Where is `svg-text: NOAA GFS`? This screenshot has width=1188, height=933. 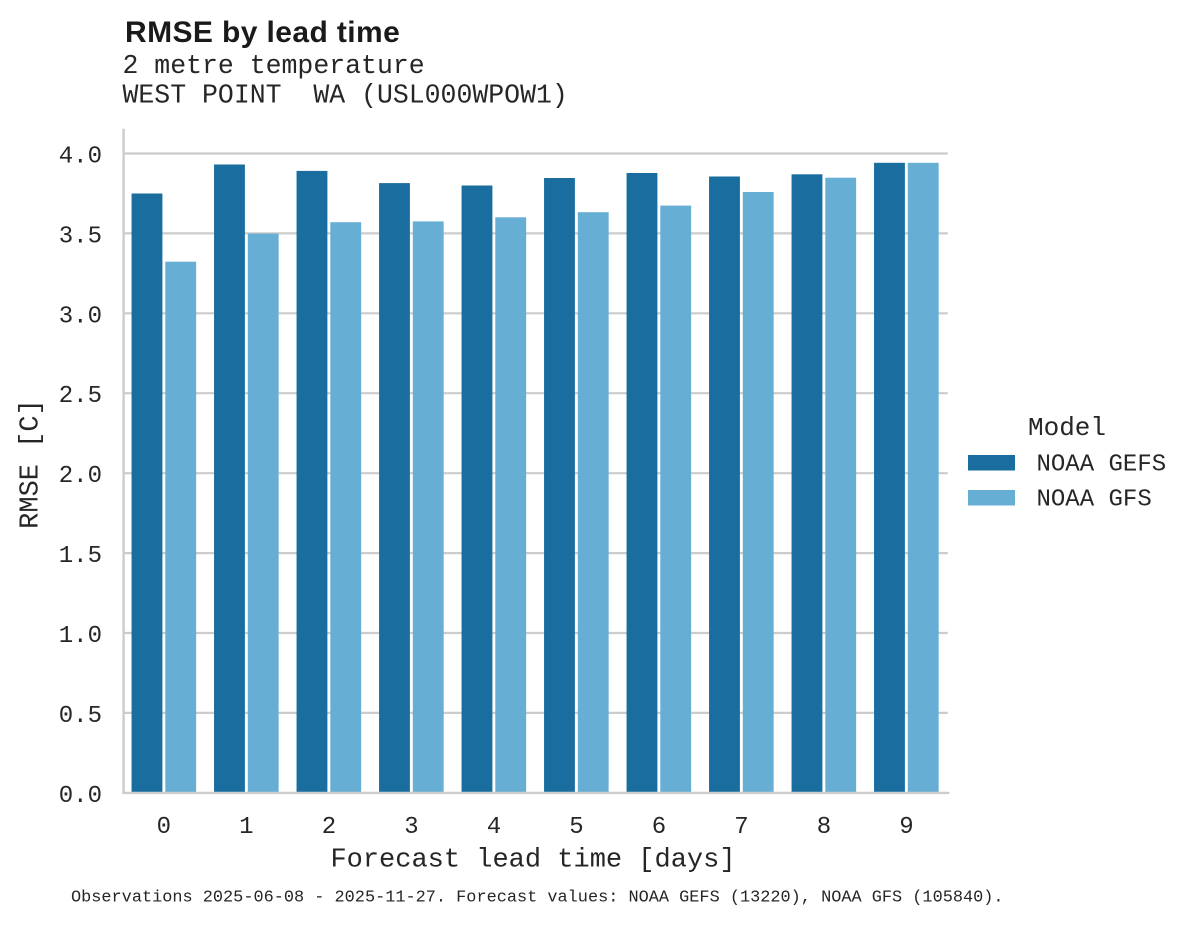
svg-text: NOAA GFS is located at coordinates (1094, 500).